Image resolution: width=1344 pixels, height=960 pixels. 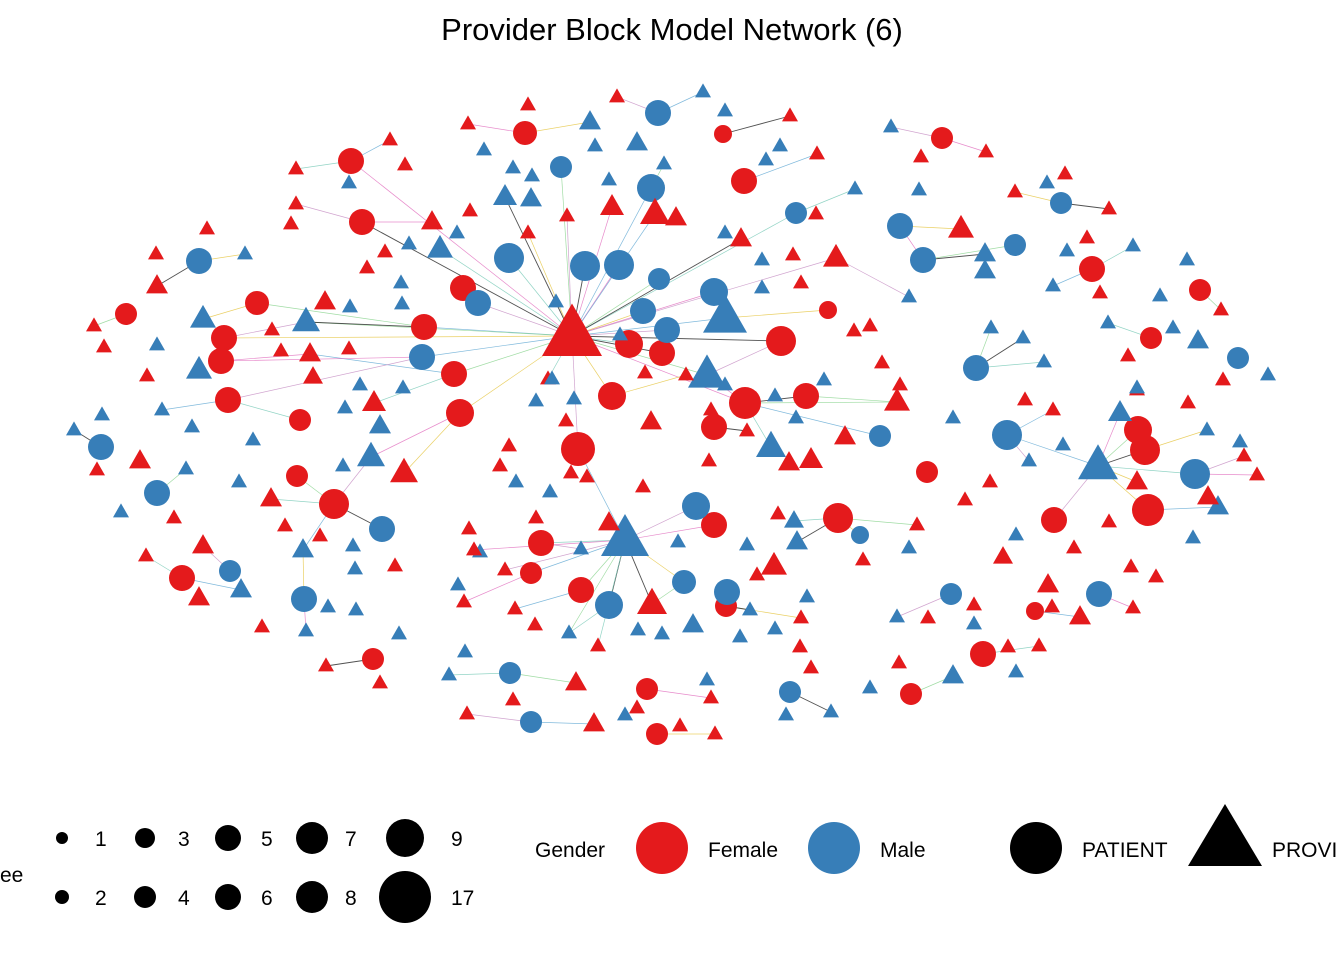 What do you see at coordinates (457, 839) in the screenshot?
I see `degree-label-9: 9` at bounding box center [457, 839].